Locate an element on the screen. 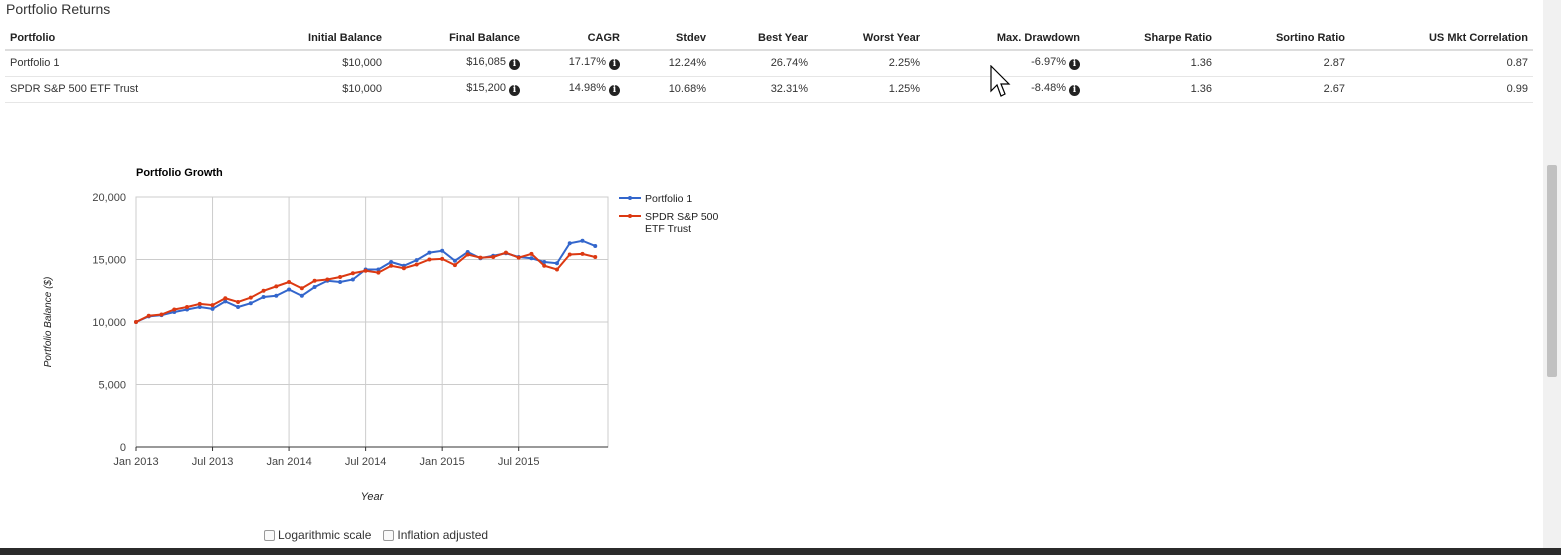 The width and height of the screenshot is (1561, 555). max-drawdown-value: -6.97% is located at coordinates (1048, 62).